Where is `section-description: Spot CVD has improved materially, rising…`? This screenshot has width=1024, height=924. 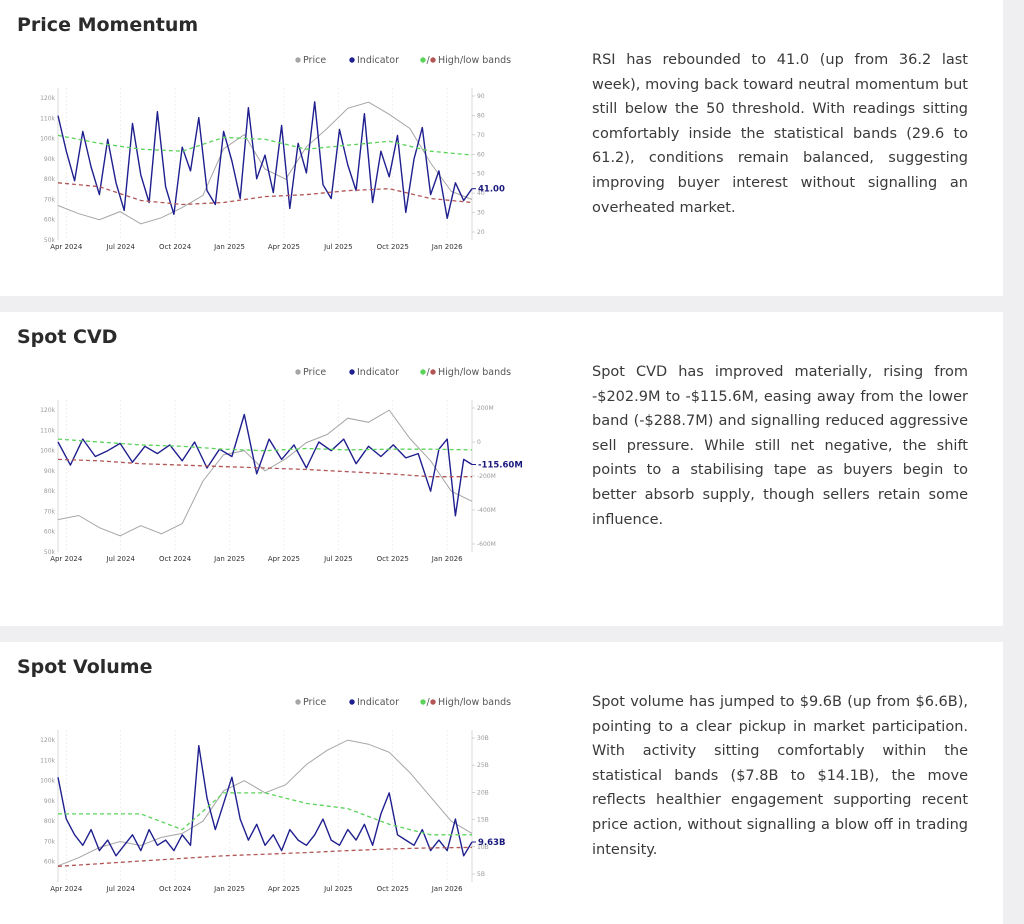 section-description: Spot CVD has improved materially, rising… is located at coordinates (780, 446).